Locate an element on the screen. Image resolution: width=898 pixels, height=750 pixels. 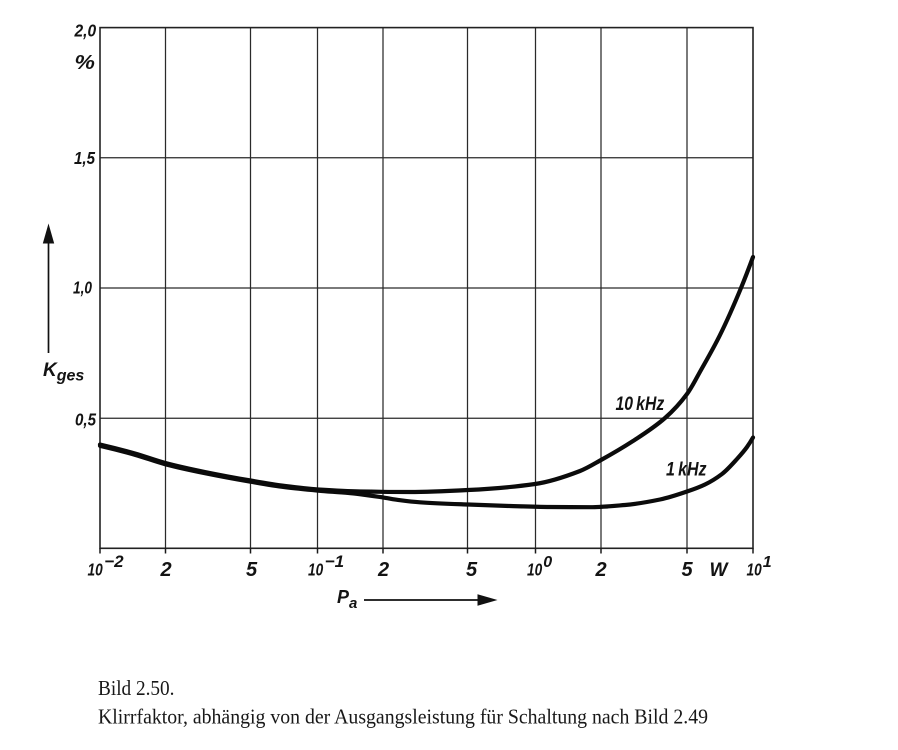
svg-text: 1 kHz is located at coordinates (686, 470).